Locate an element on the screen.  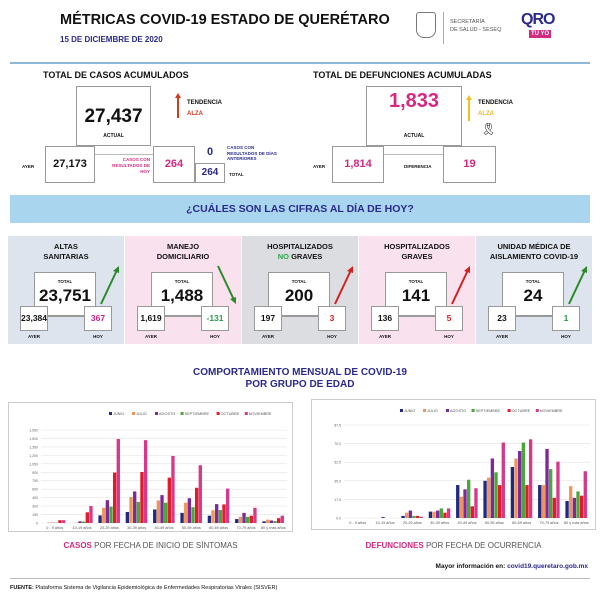
panel-ayer-value: 23,384 is located at coordinates (34, 318).